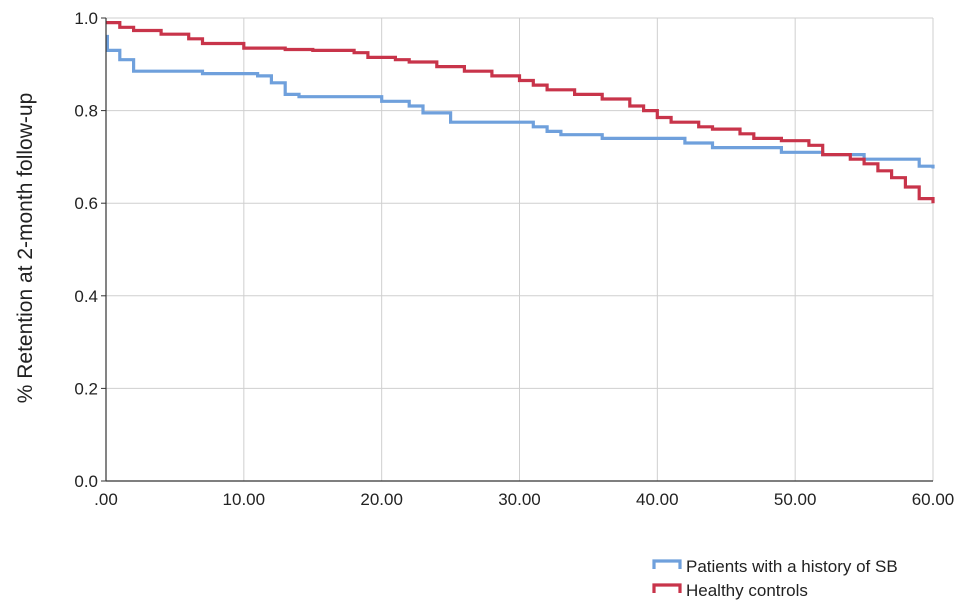 This screenshot has height=610, width=966. Describe the element at coordinates (86, 18) in the screenshot. I see `y-tick-label: 1.0` at that location.